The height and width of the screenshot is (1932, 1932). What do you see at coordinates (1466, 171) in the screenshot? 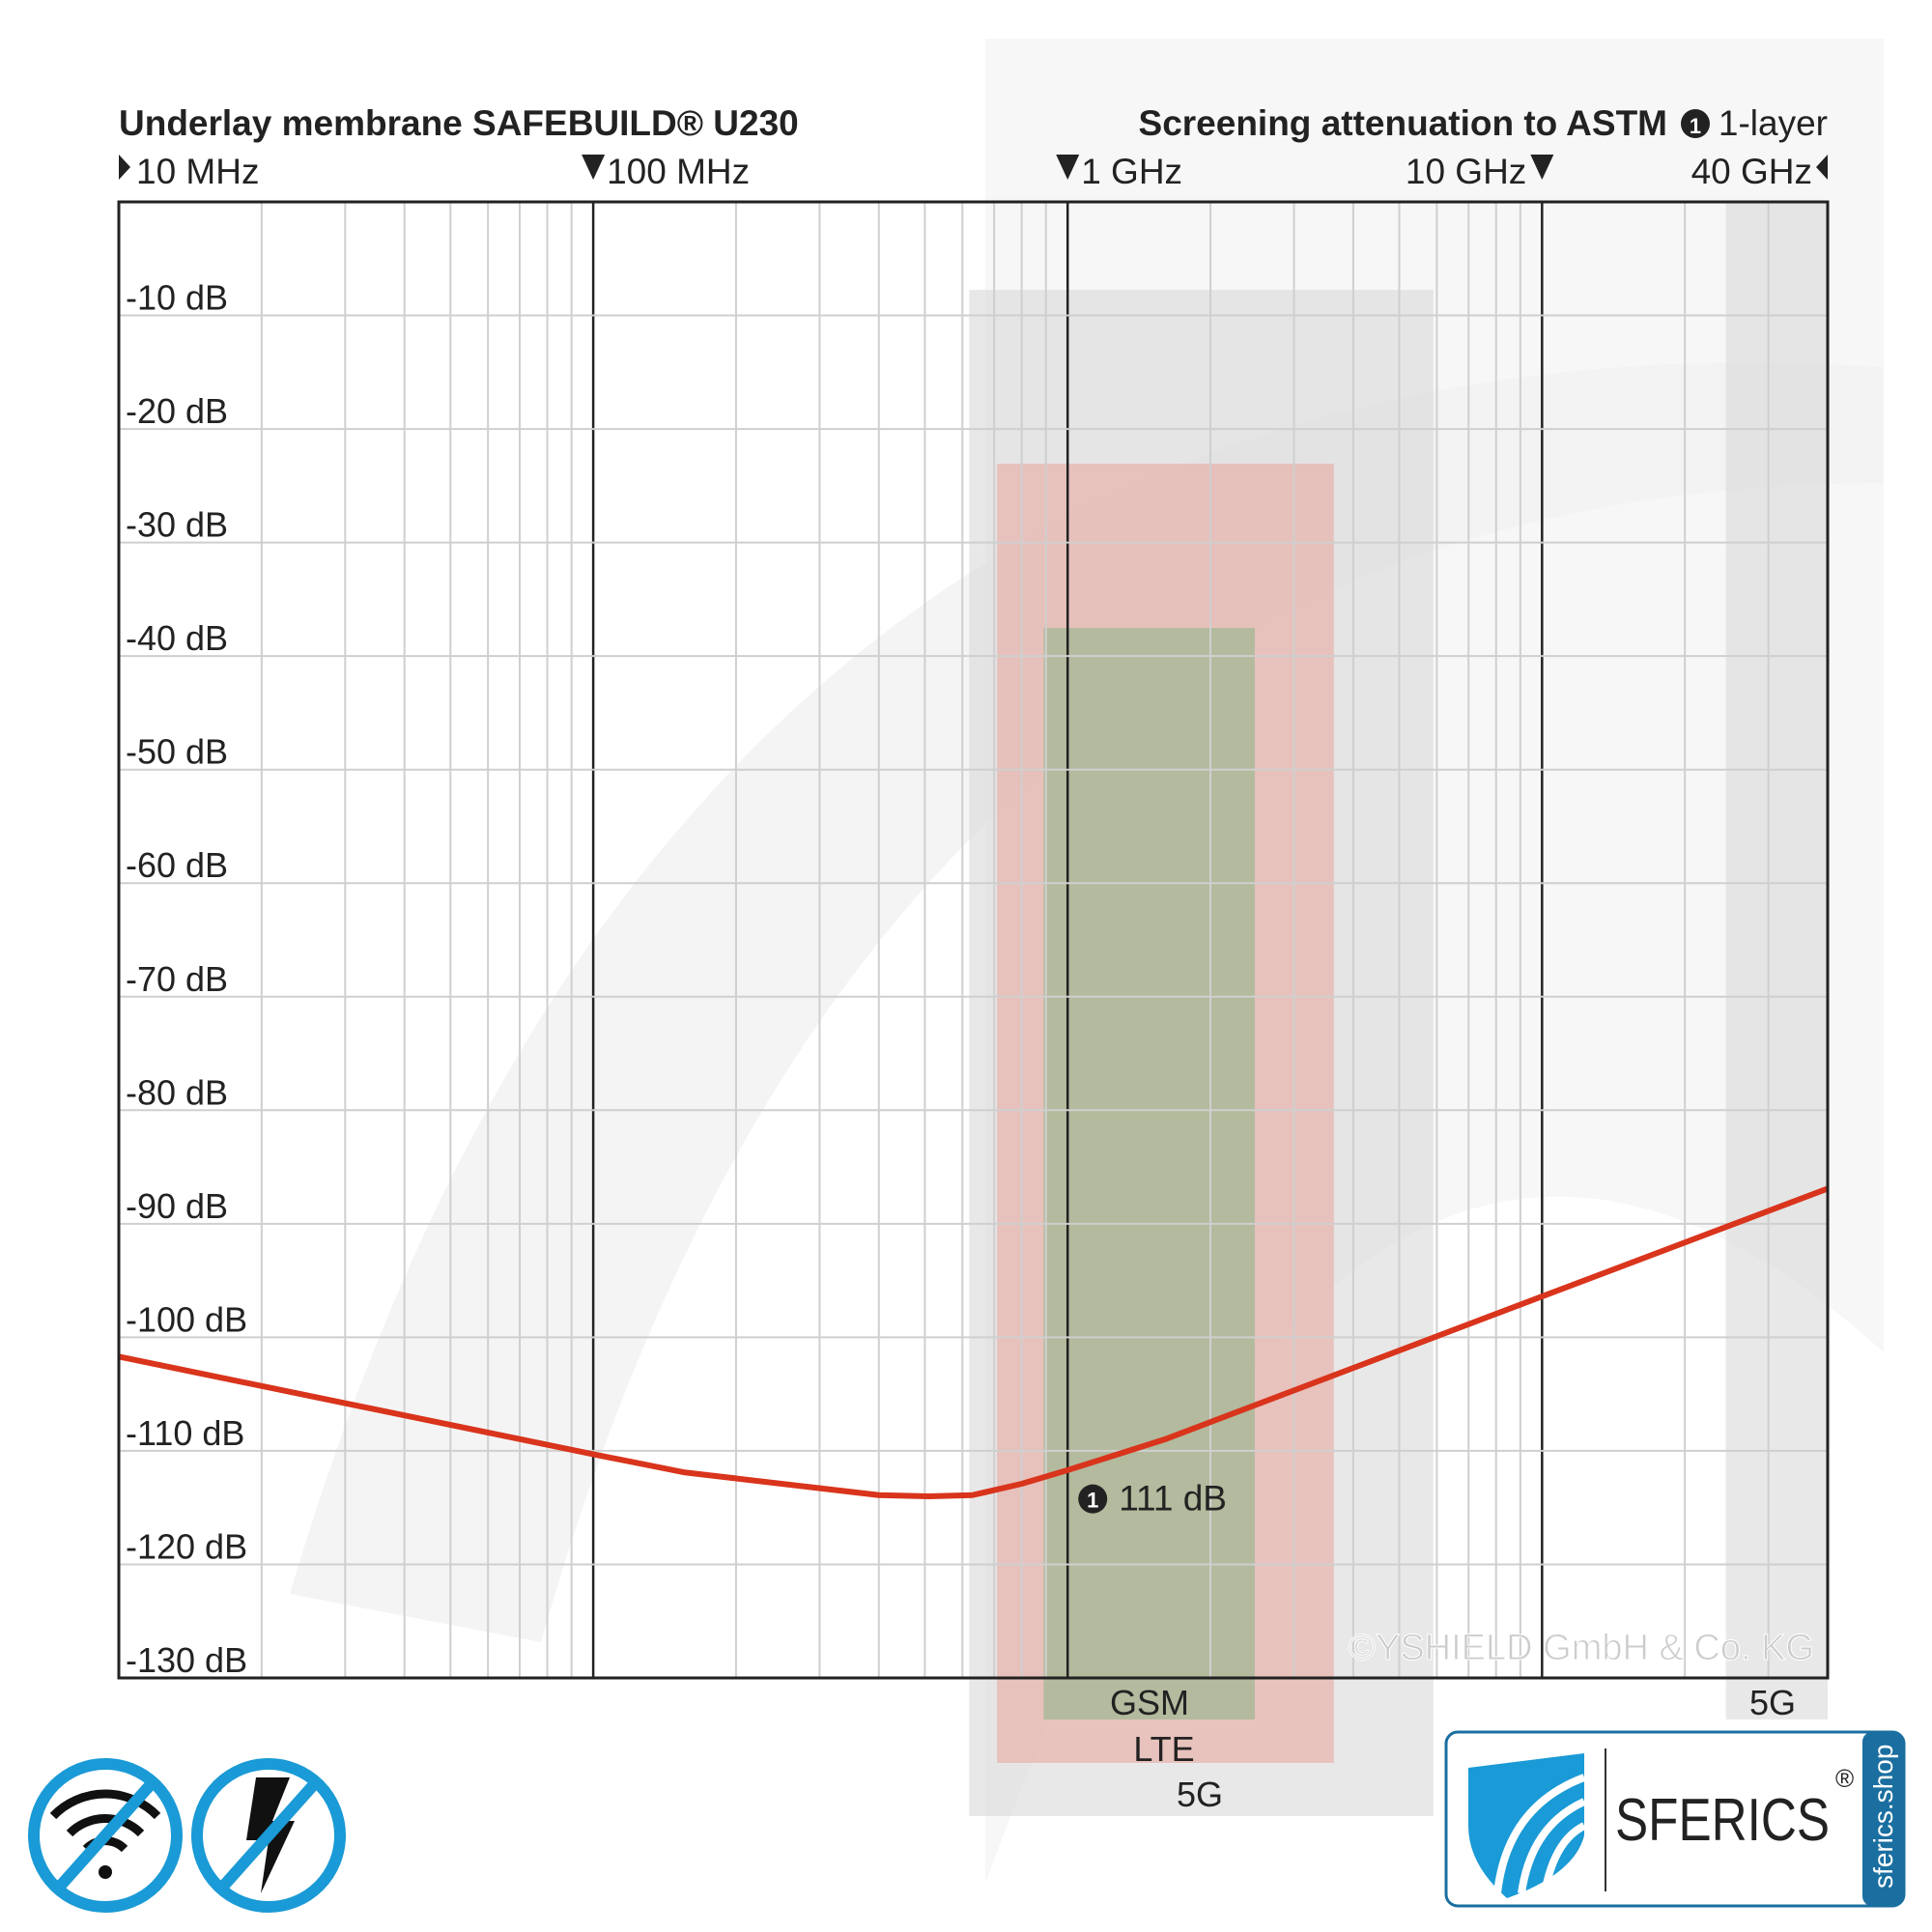
I see `x-tick-label: 10 GHz` at bounding box center [1466, 171].